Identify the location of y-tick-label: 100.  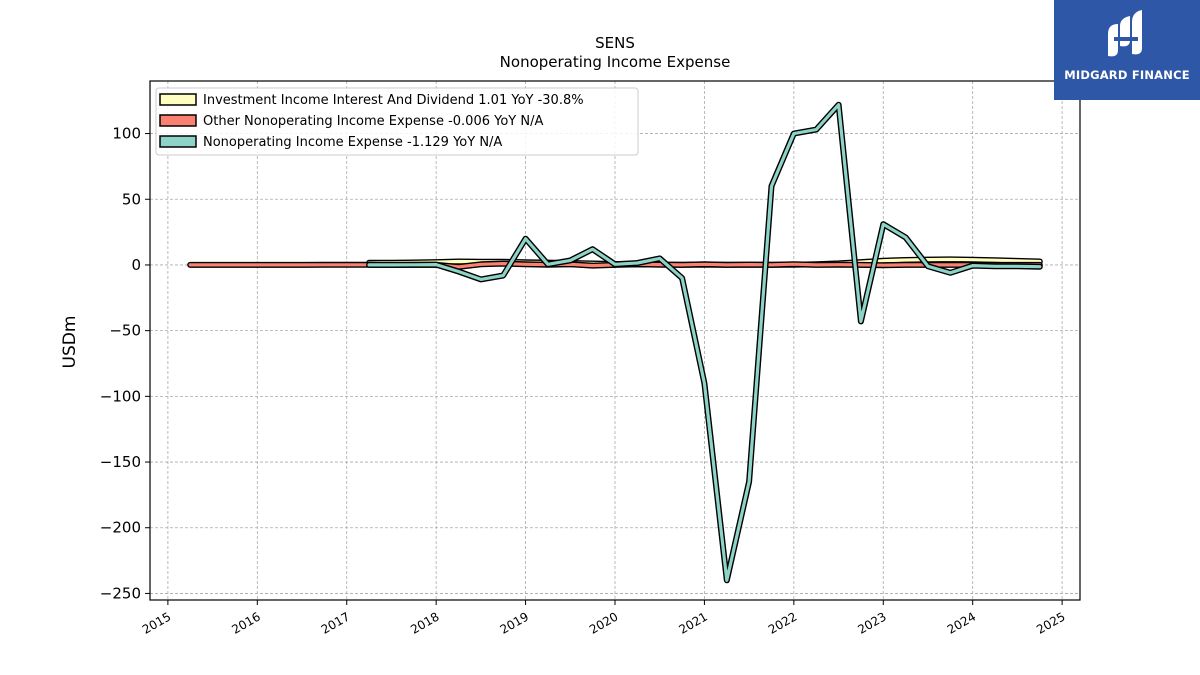
(126, 134).